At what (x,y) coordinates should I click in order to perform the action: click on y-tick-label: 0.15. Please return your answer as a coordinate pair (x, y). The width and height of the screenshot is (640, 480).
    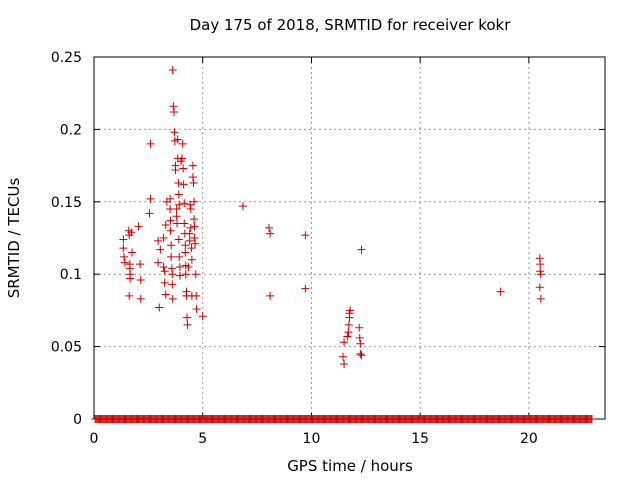
    Looking at the image, I should click on (66, 203).